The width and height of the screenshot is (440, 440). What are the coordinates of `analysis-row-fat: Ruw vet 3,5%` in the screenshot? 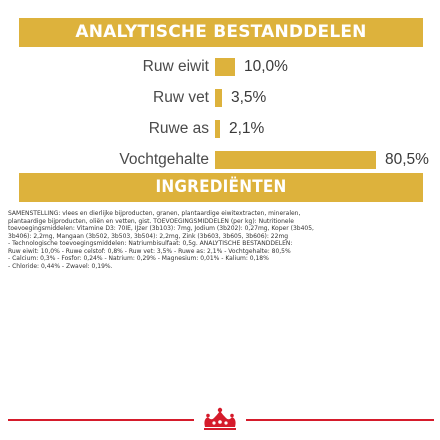 It's located at (220, 98).